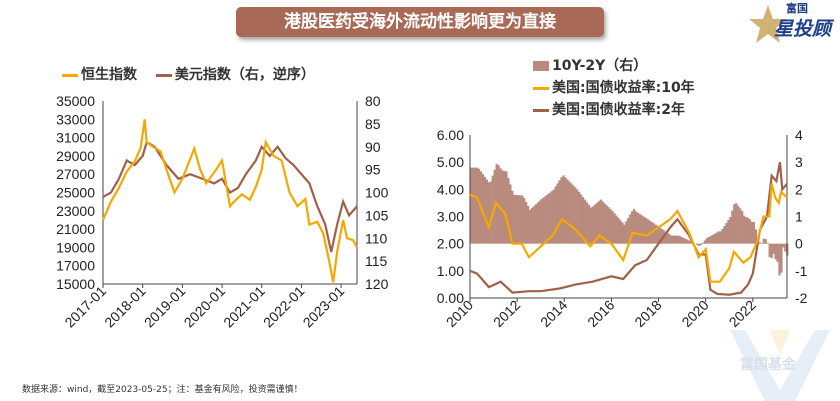  What do you see at coordinates (541, 110) in the screenshot?
I see `legend-swatch-2y` at bounding box center [541, 110].